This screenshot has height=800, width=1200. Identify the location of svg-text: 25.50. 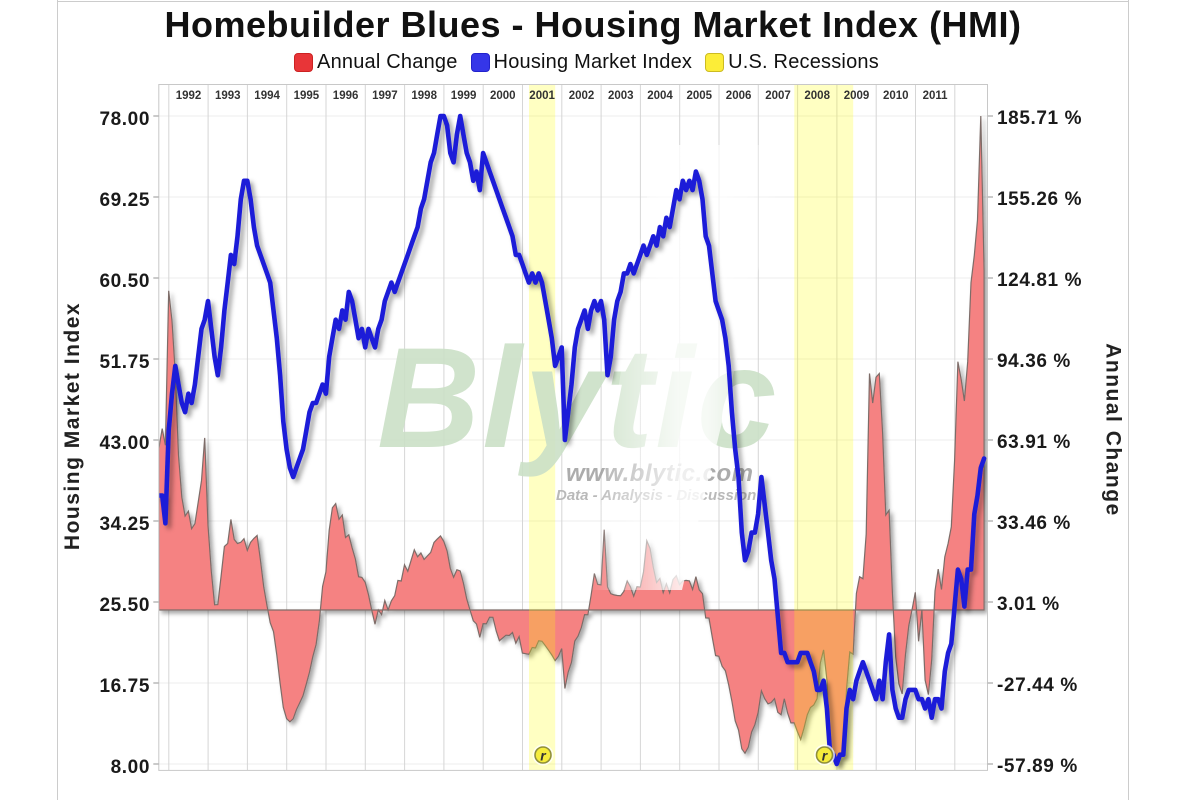
(124, 605).